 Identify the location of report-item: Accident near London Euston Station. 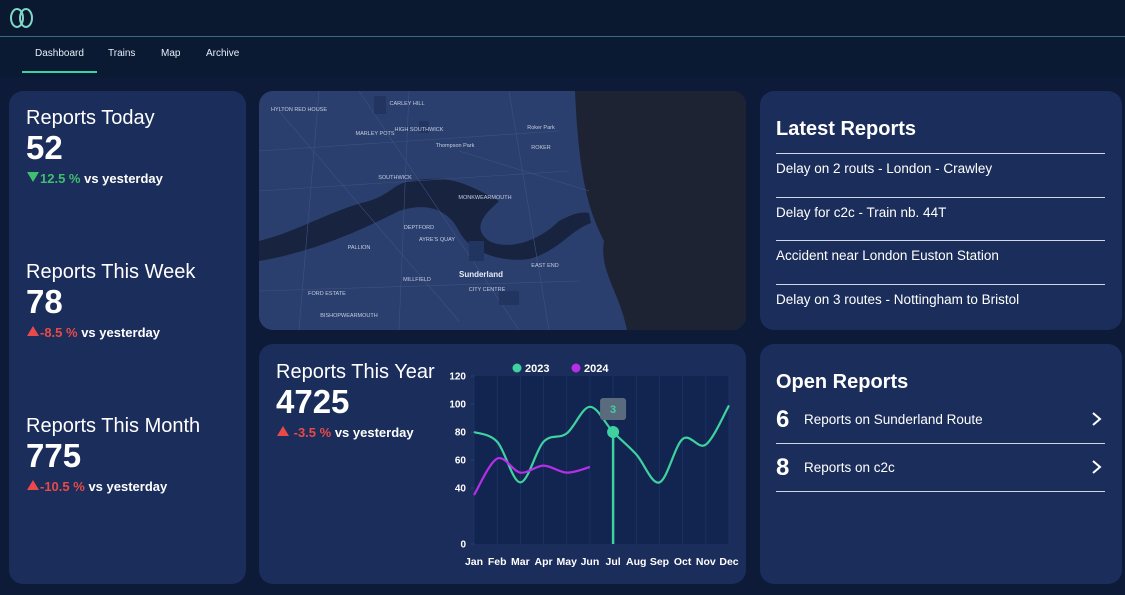
(940, 258).